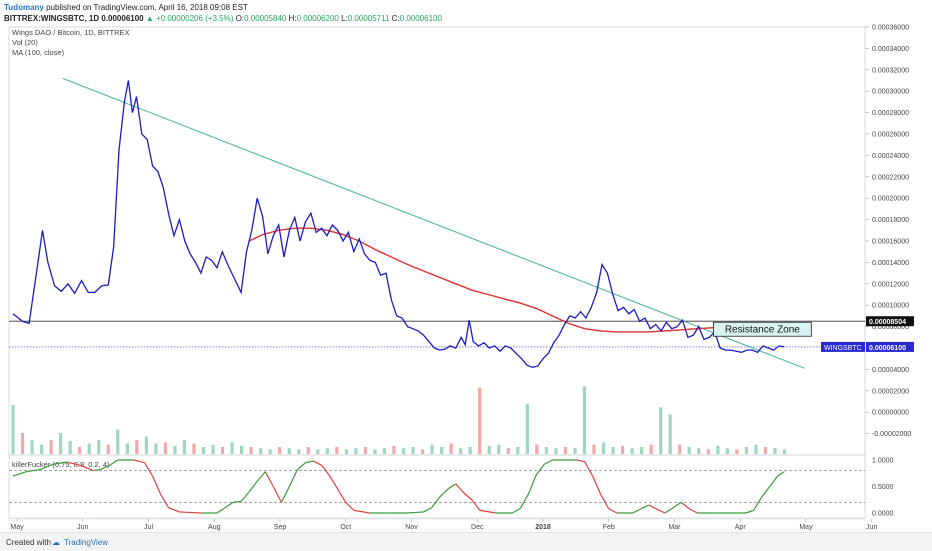 Image resolution: width=932 pixels, height=551 pixels. Describe the element at coordinates (890, 199) in the screenshot. I see `price-tick-label: 0.00020000` at that location.